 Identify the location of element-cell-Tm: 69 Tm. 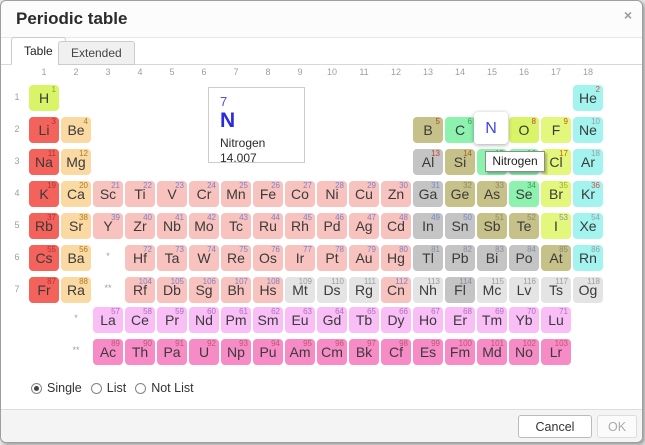
(492, 320).